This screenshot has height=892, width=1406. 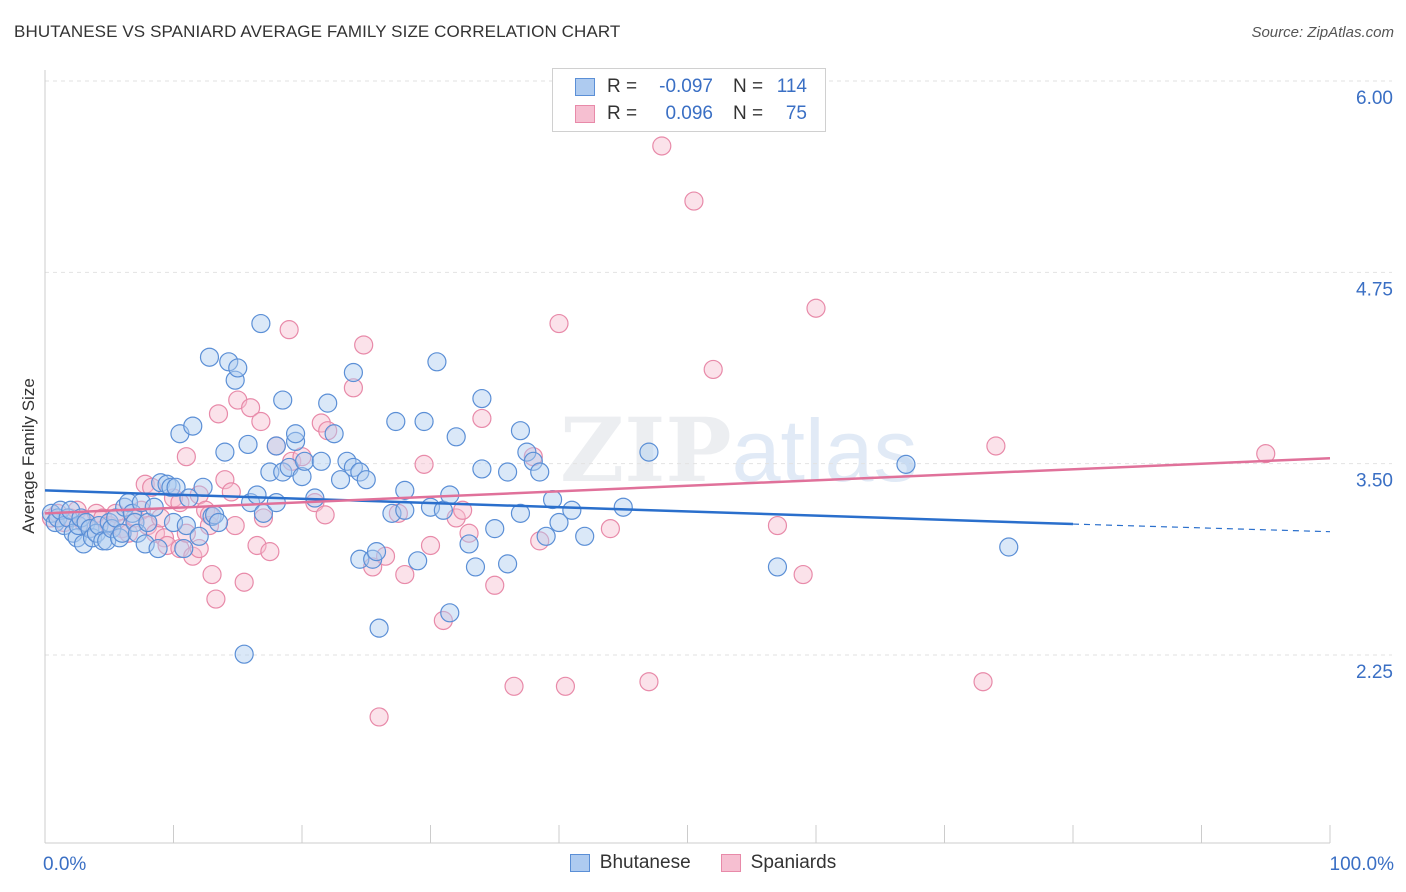 I want to click on series-legend: Bhutanese Spaniards, so click(x=703, y=863).